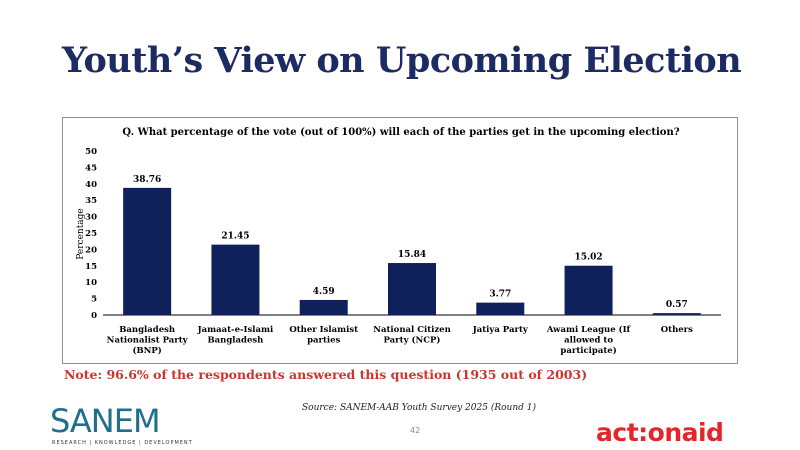  What do you see at coordinates (147, 180) in the screenshot?
I see `bar-value-label: 38.76` at bounding box center [147, 180].